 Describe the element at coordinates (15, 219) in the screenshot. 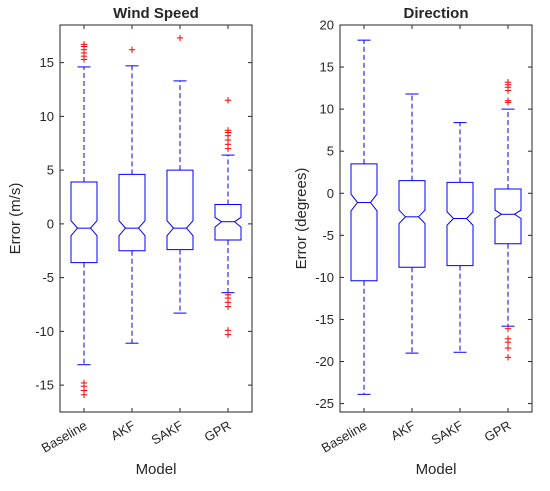

I see `y-axis-label: Error (m/s)` at that location.